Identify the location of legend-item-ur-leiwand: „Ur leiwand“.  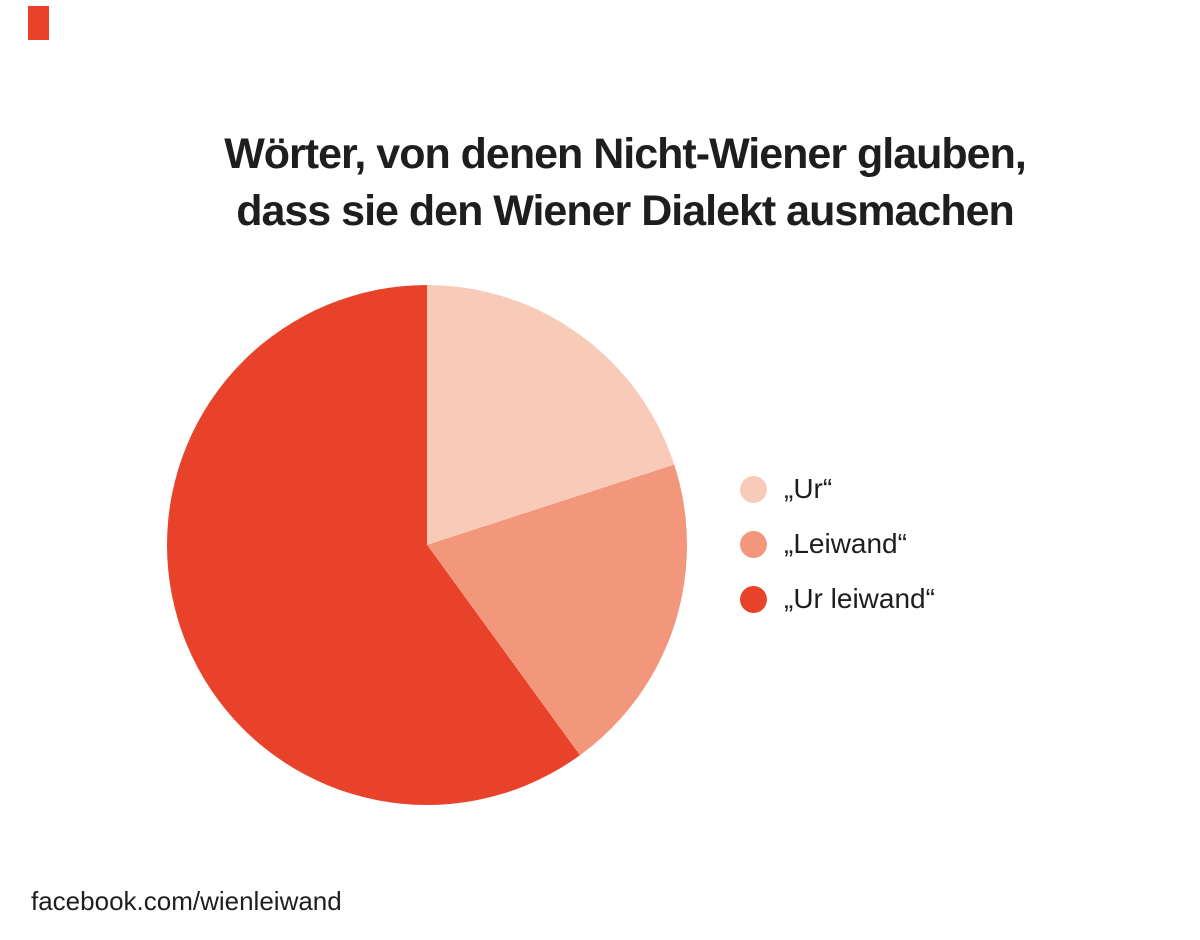
(837, 599).